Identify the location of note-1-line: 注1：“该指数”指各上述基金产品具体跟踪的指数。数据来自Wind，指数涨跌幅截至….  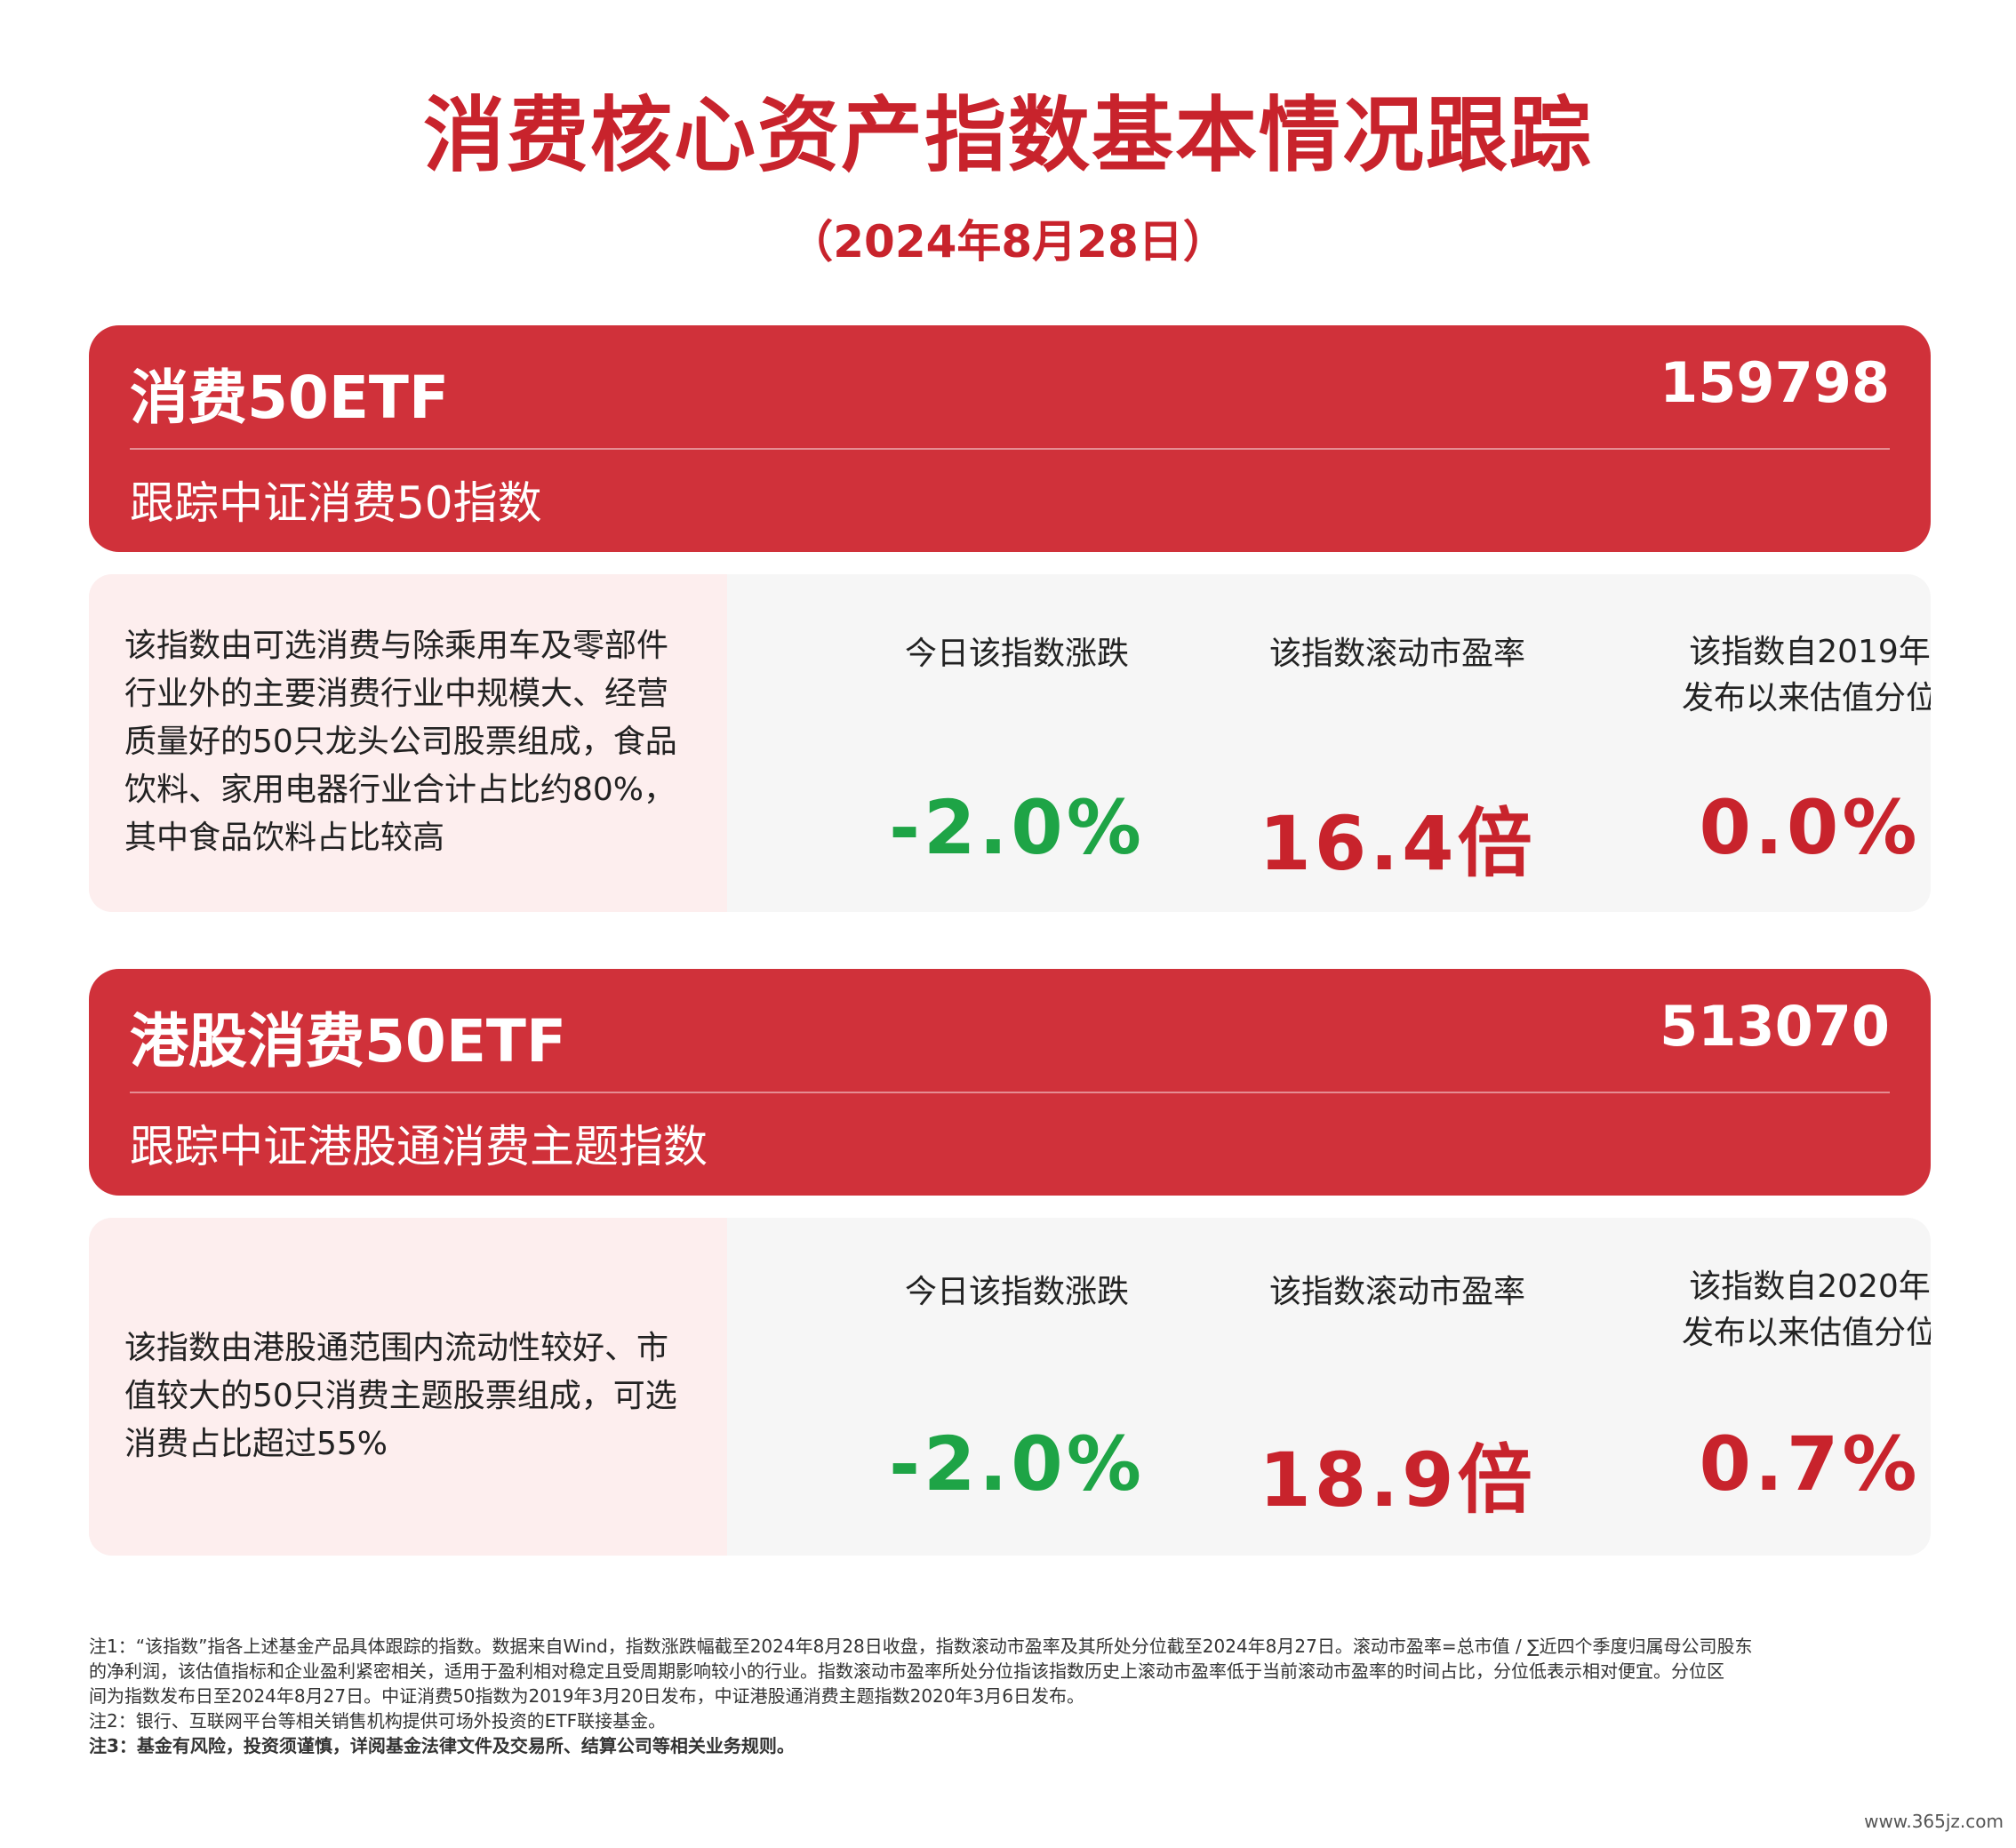
(921, 1646).